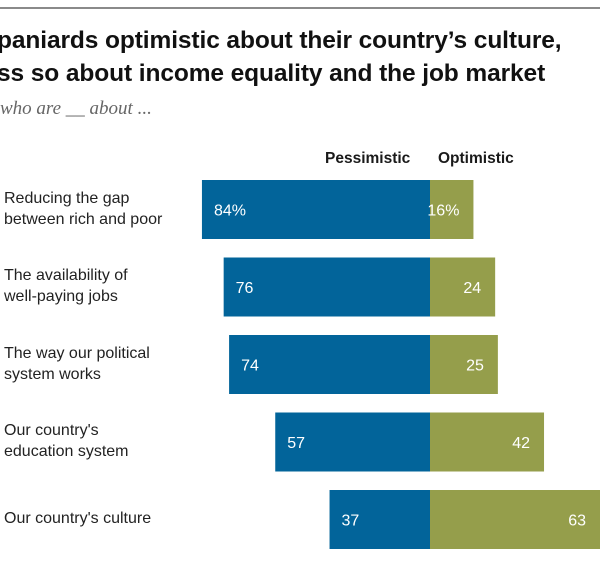  Describe the element at coordinates (300, 8) in the screenshot. I see `top-rule` at that location.